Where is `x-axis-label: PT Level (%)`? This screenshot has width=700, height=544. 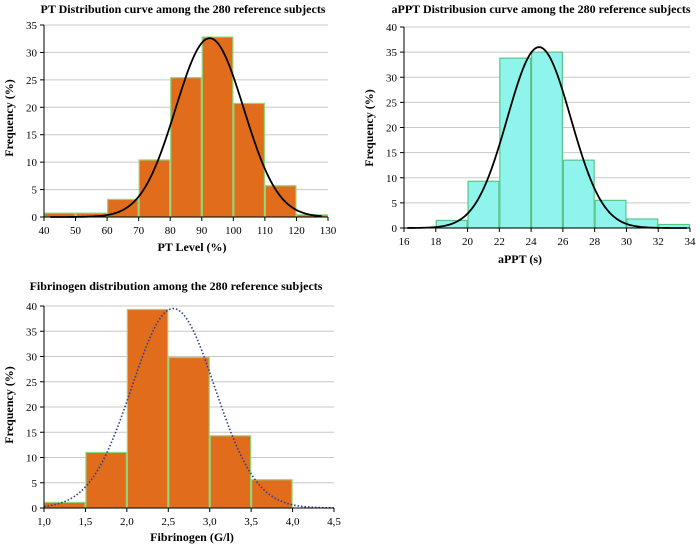
x-axis-label: PT Level (%) is located at coordinates (191, 247).